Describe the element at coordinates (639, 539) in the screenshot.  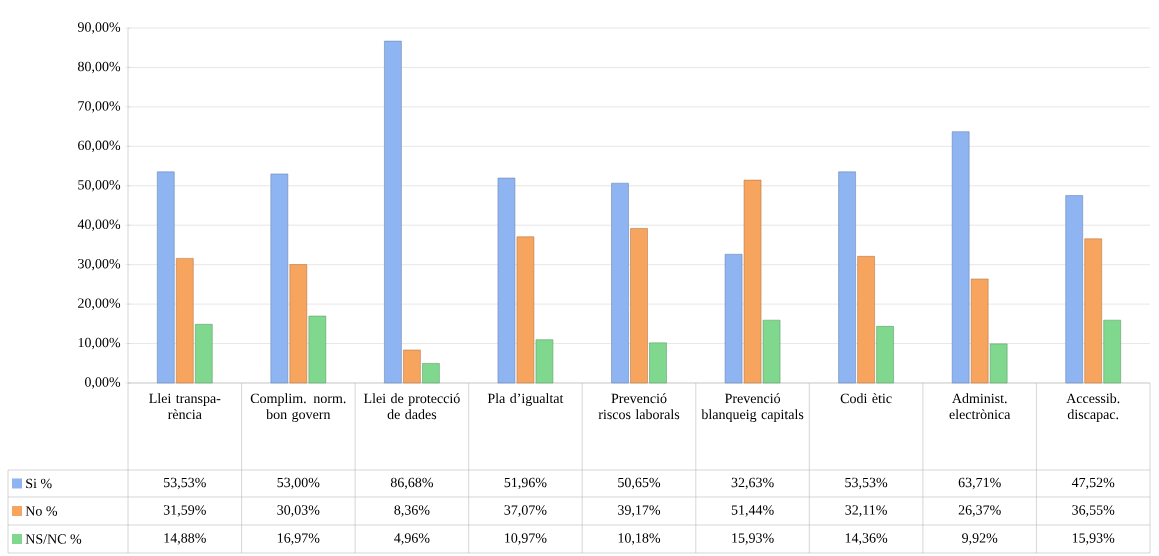
I see `data-label: 10,18%` at that location.